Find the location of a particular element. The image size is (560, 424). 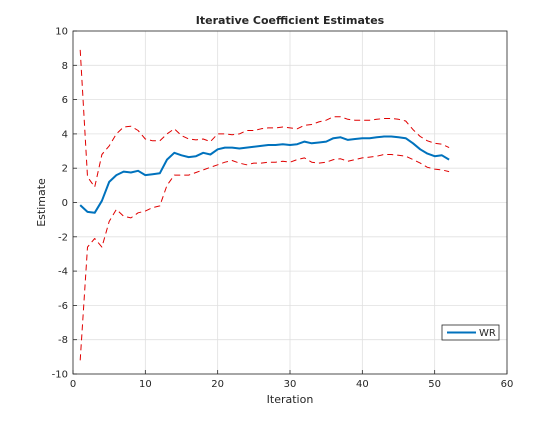

x-tick-label: 40 is located at coordinates (362, 384).